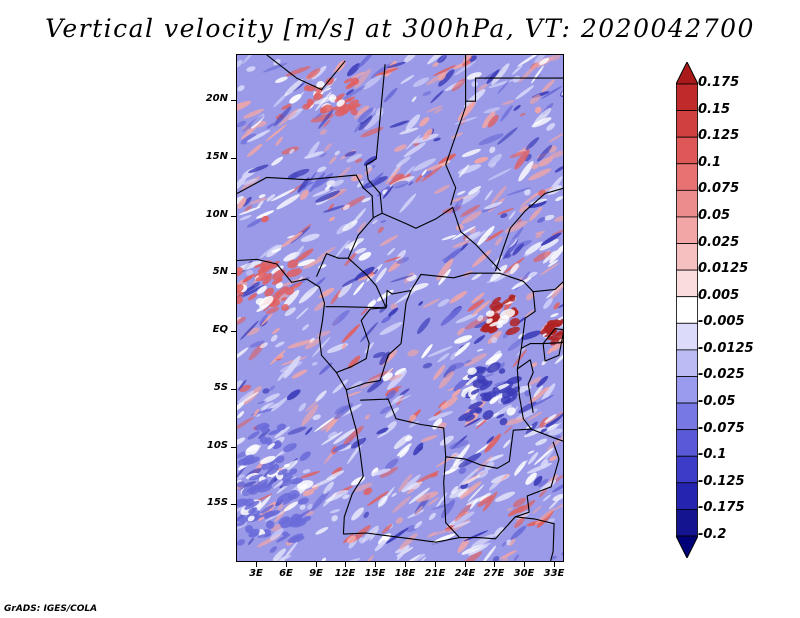 The image size is (800, 618). What do you see at coordinates (719, 188) in the screenshot?
I see `colorbar-label: 0.075` at bounding box center [719, 188].